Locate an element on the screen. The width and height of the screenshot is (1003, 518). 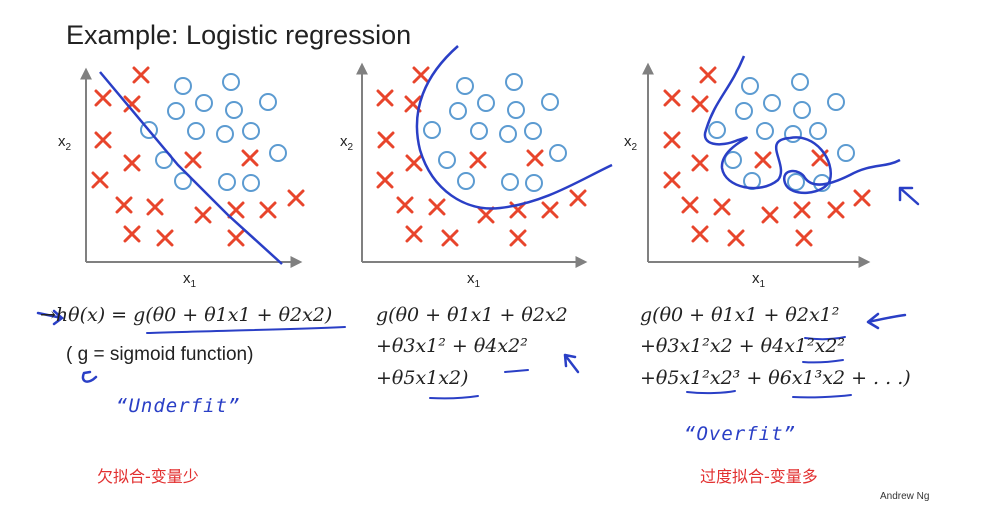
panel-underfit-crosses is located at coordinates (198, 156).